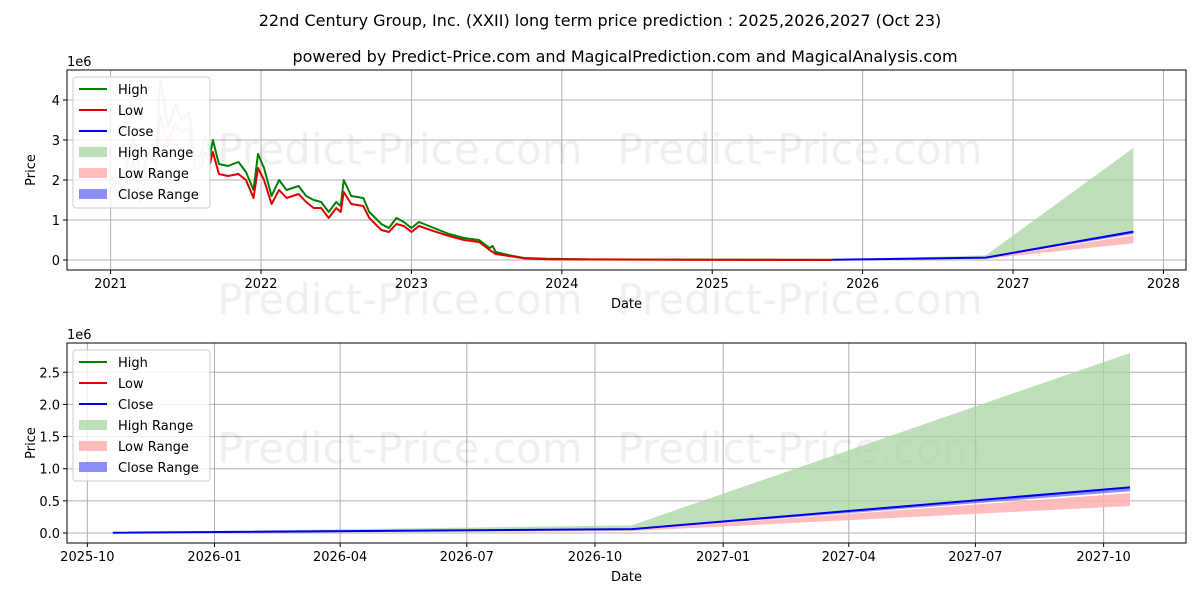 This screenshot has height=604, width=1200. What do you see at coordinates (467, 557) in the screenshot?
I see `x-tick-label: 2026-07` at bounding box center [467, 557].